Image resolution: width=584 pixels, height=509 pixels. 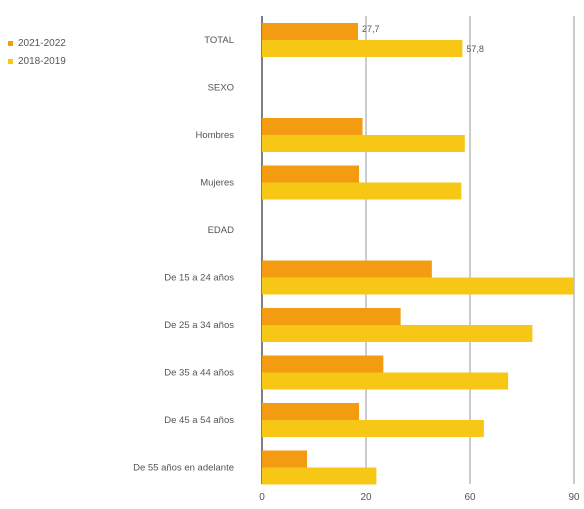 What do you see at coordinates (363, 143) in the screenshot?
I see `bar-2018-2019-hombres` at bounding box center [363, 143].